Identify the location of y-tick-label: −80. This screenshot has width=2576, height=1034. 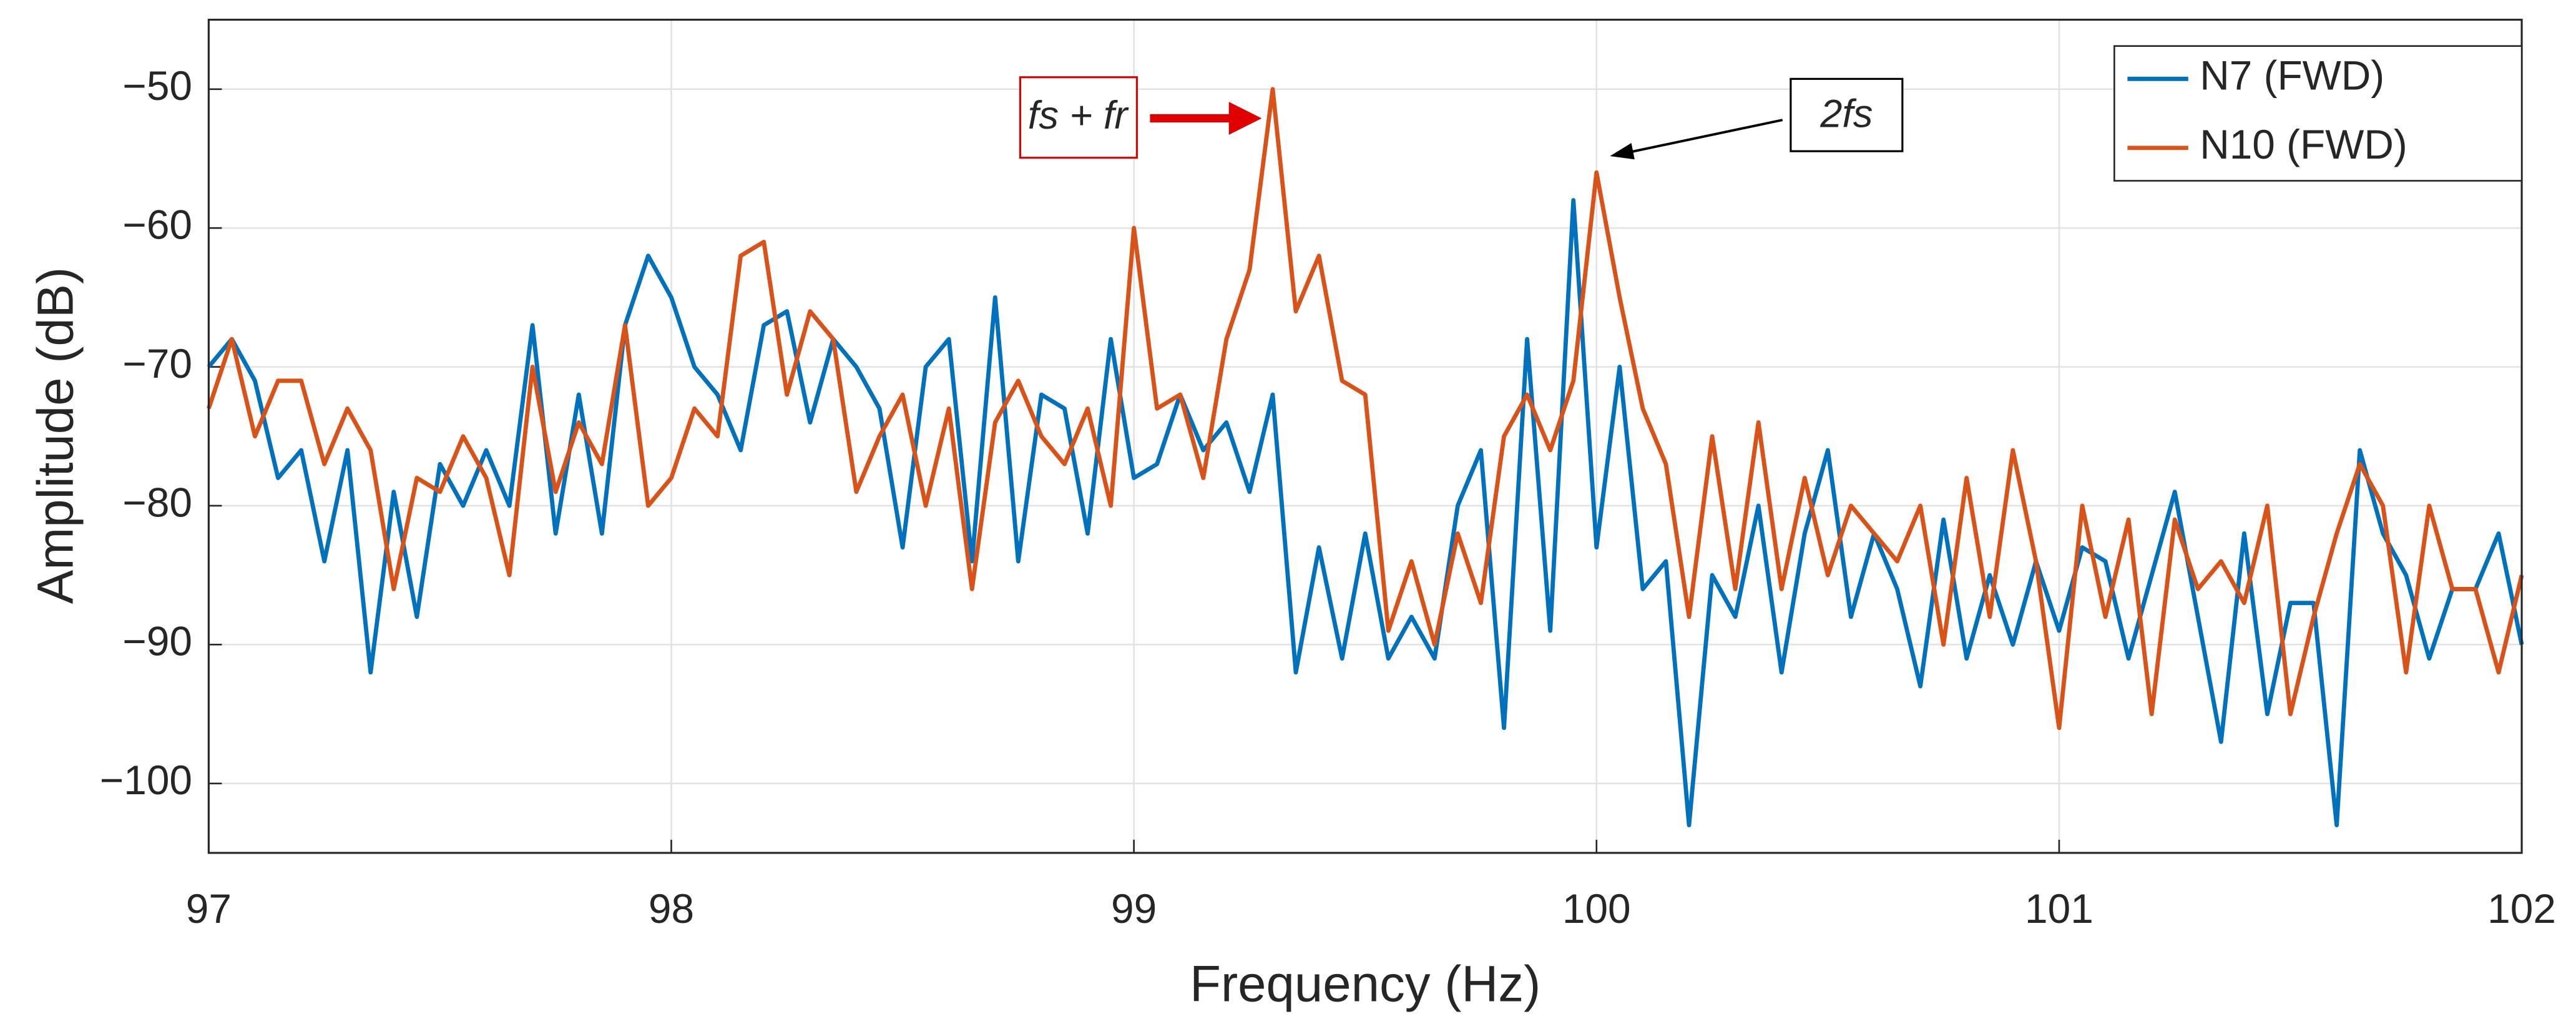
(157, 502).